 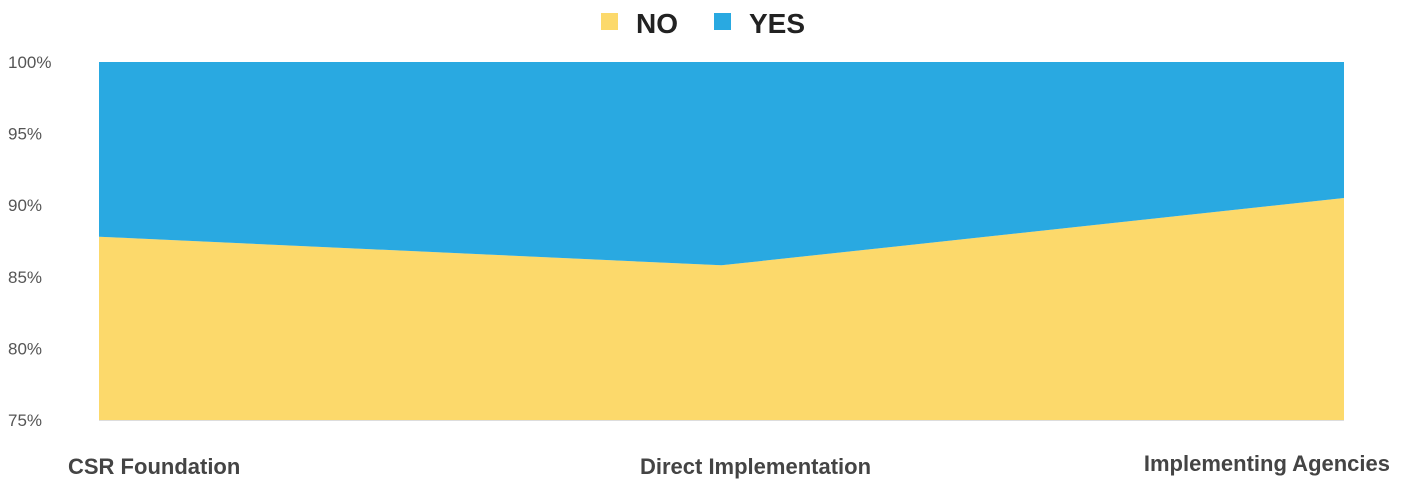 I want to click on legend-item-yes: YES, so click(x=759, y=24).